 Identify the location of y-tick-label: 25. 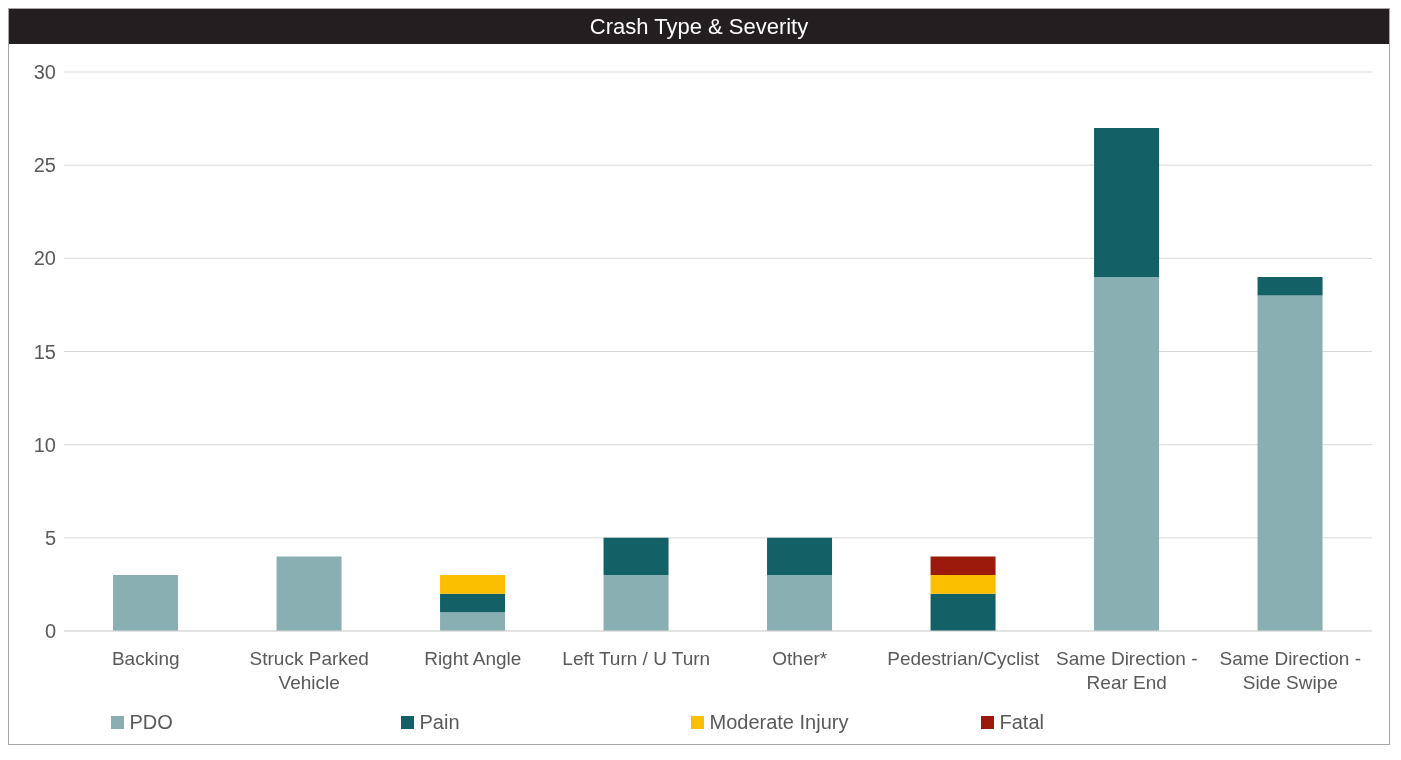
(44, 165).